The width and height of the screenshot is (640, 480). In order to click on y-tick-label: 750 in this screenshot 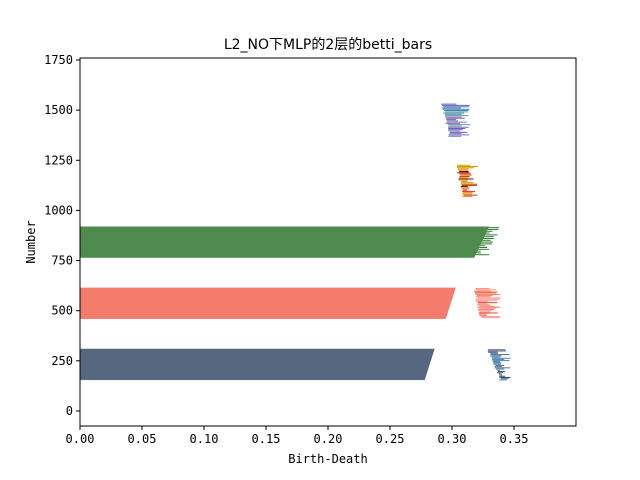, I will do `click(62, 261)`.